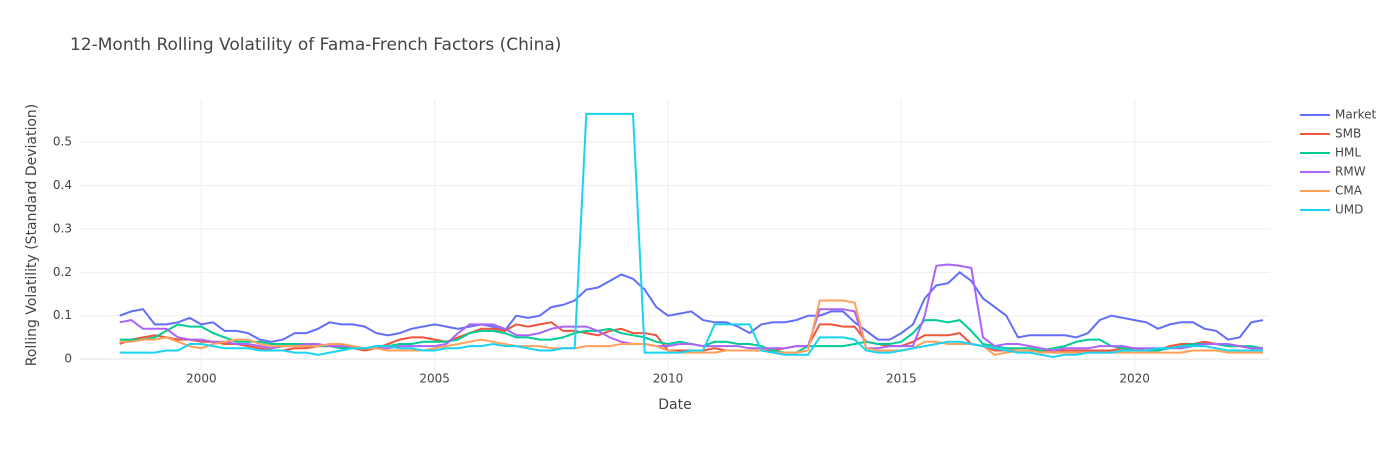  What do you see at coordinates (1356, 115) in the screenshot?
I see `legend-label: Market` at bounding box center [1356, 115].